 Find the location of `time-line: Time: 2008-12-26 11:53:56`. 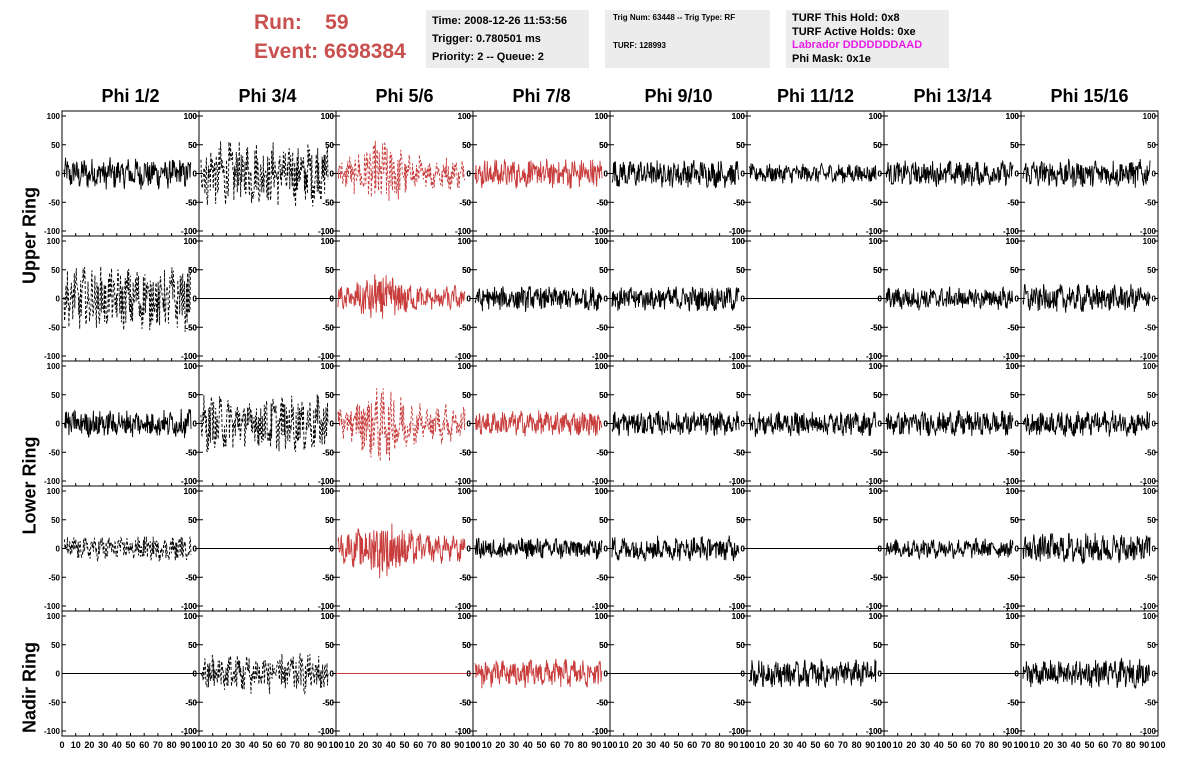

time-line: Time: 2008-12-26 11:53:56 is located at coordinates (499, 21).